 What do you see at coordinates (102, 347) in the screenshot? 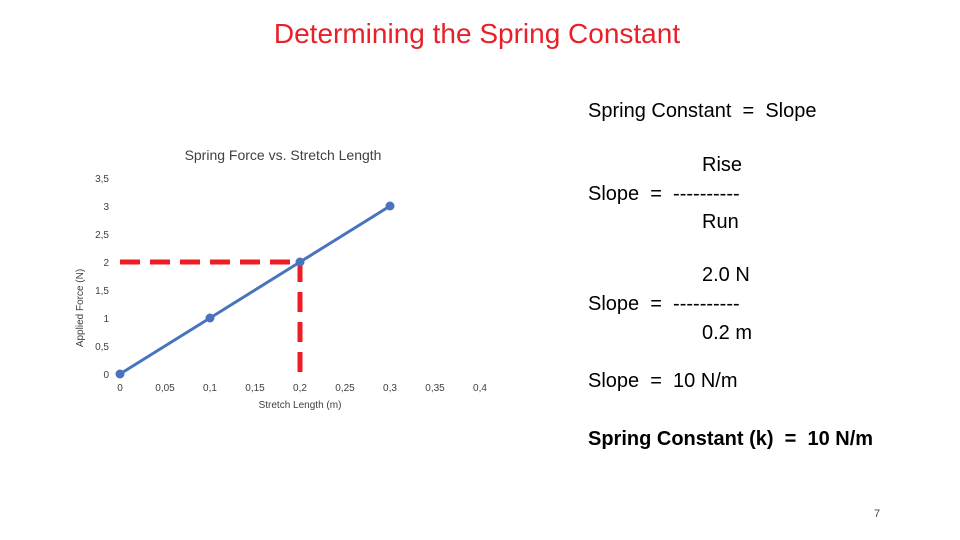
I see `y-tick-label: 0,5` at bounding box center [102, 347].